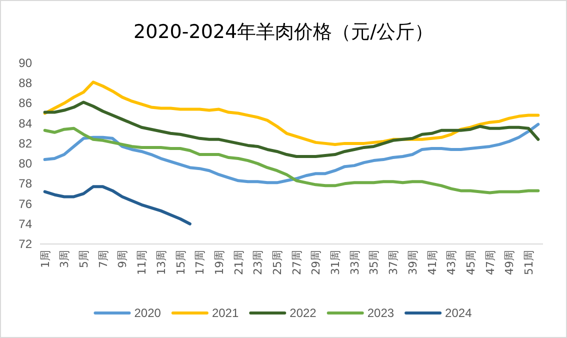 The width and height of the screenshot is (567, 338). What do you see at coordinates (117, 205) in the screenshot?
I see `line-series` at bounding box center [117, 205].